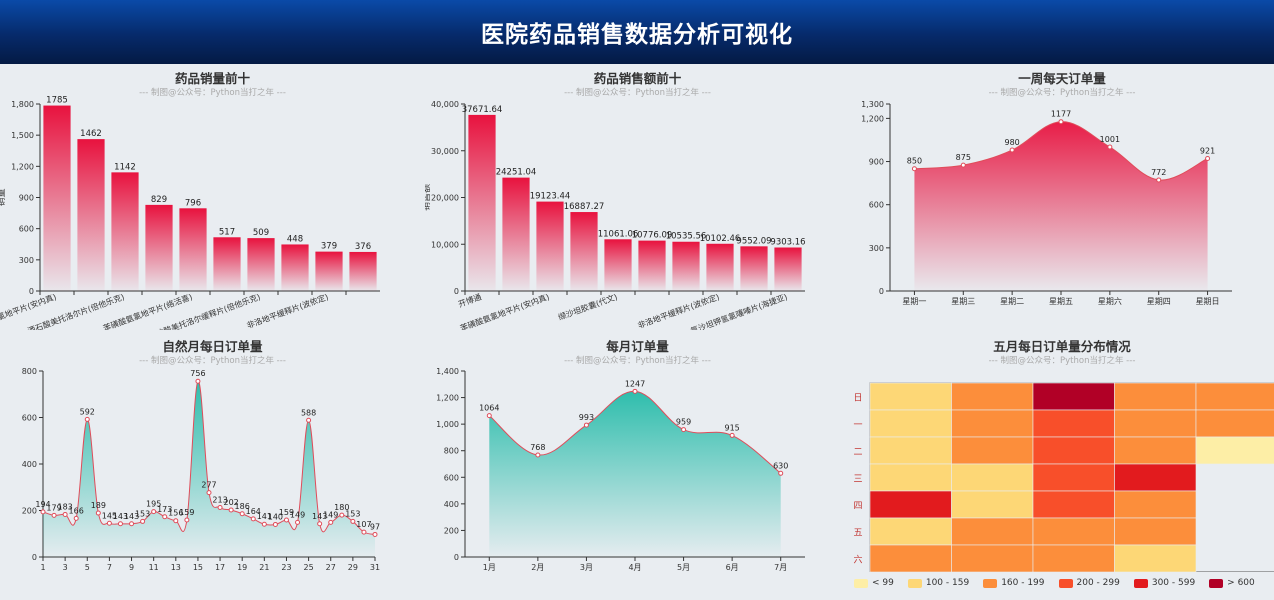 This screenshot has height=600, width=1274. I want to click on data-label: 195, so click(153, 504).